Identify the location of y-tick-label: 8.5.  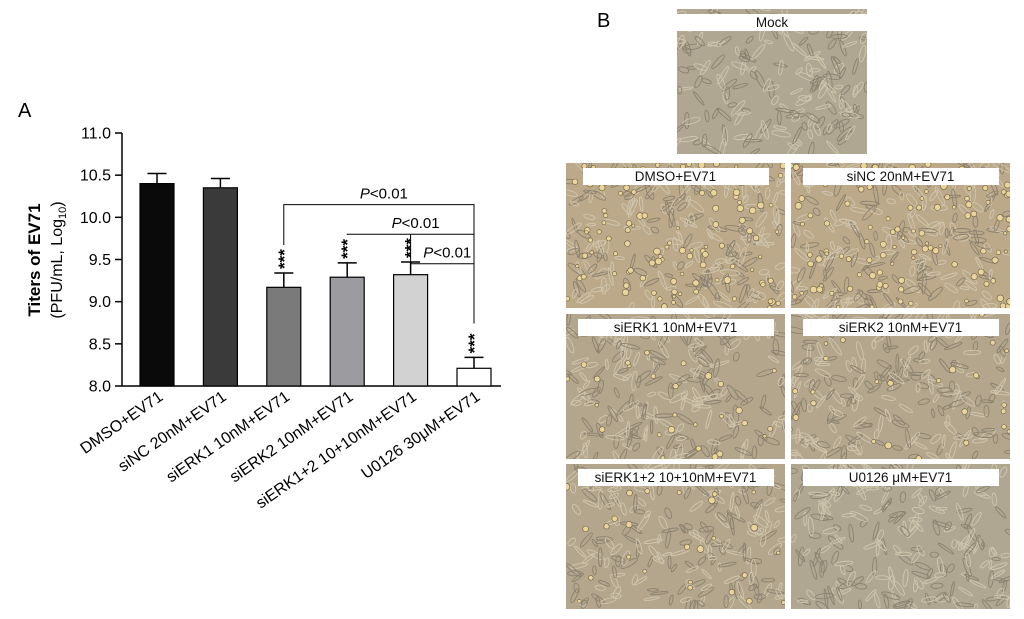
(100, 344).